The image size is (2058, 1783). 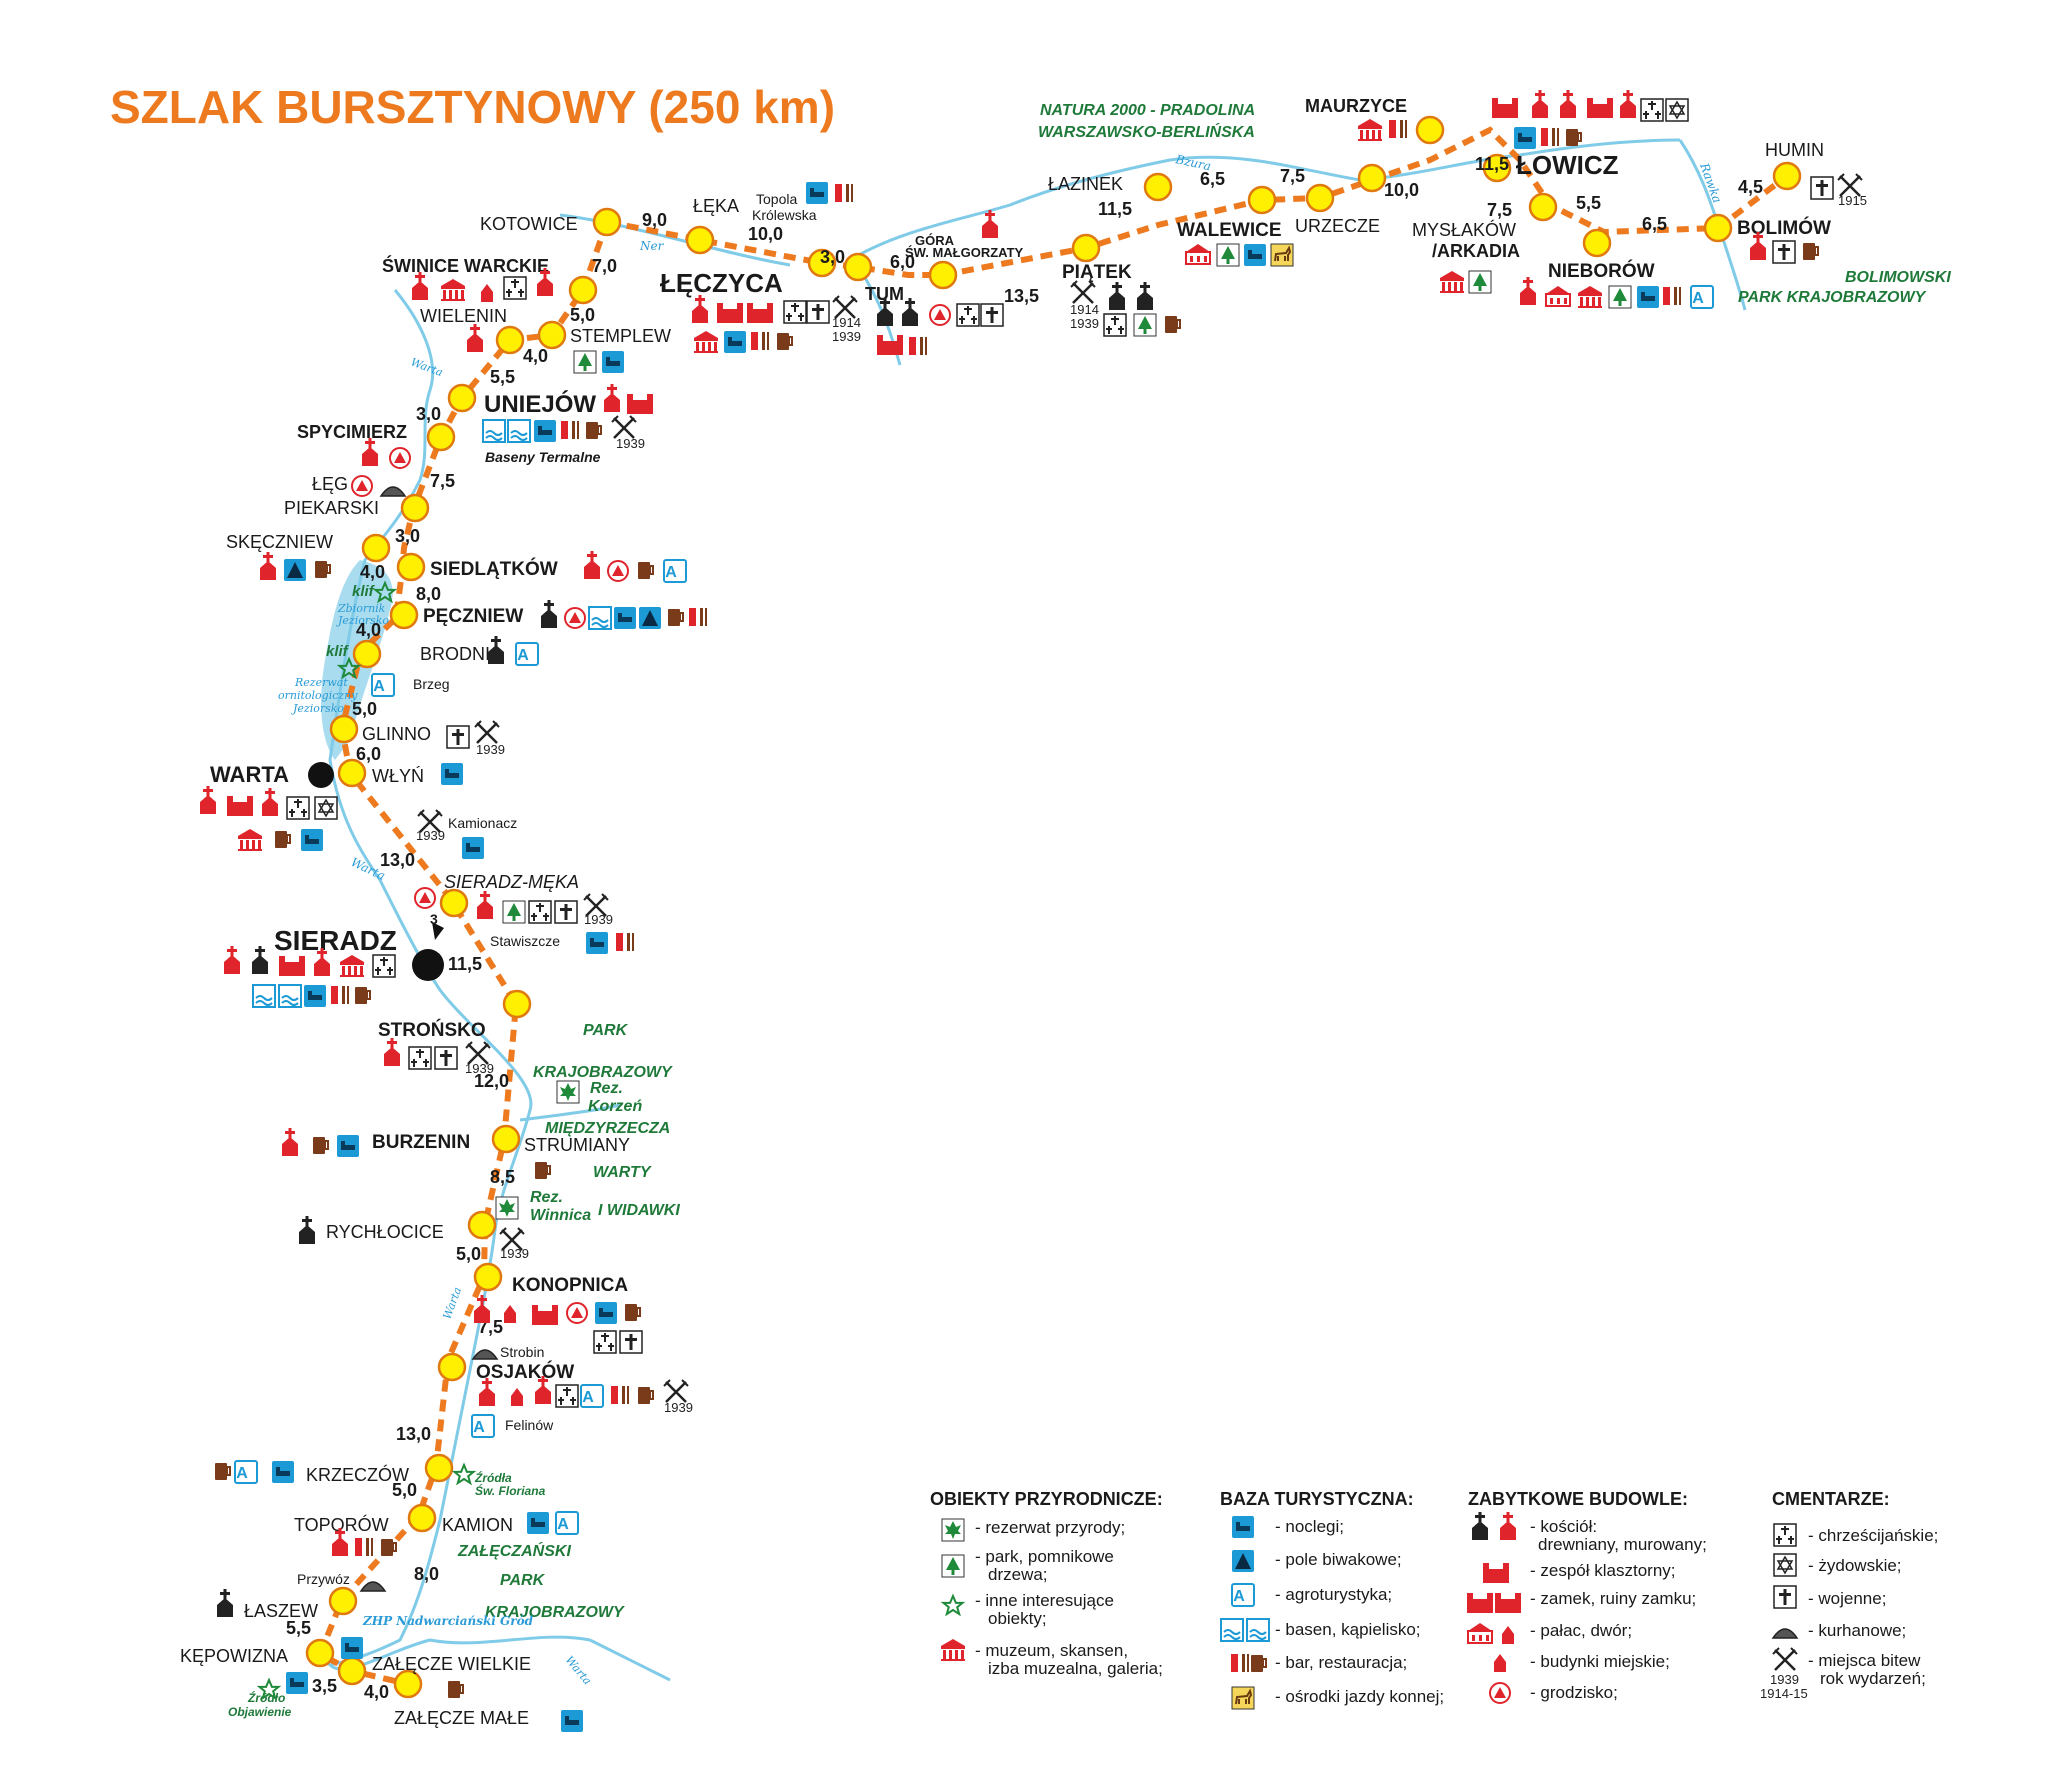 I want to click on svg-text: SKĘCZNIEW, so click(x=279, y=542).